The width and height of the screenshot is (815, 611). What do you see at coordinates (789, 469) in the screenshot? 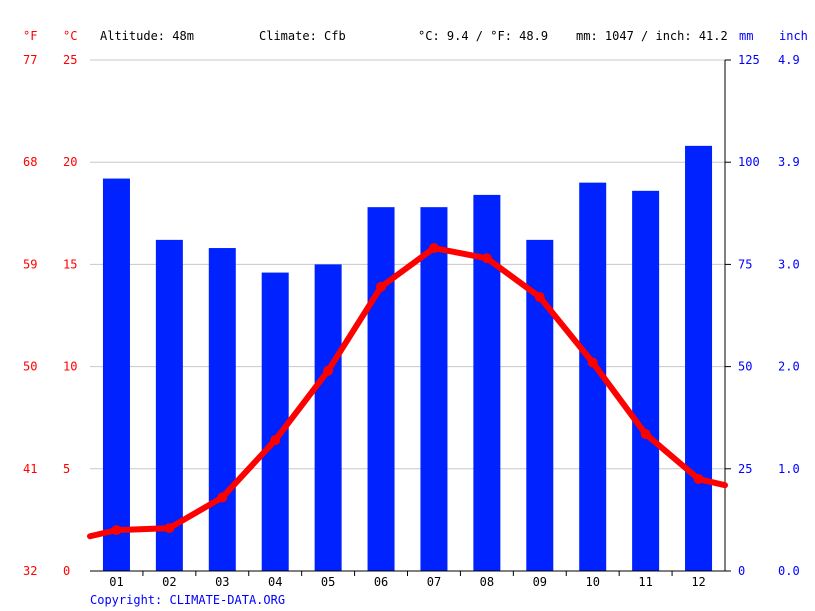
I see `tick-label-inch: 1.0` at bounding box center [789, 469].